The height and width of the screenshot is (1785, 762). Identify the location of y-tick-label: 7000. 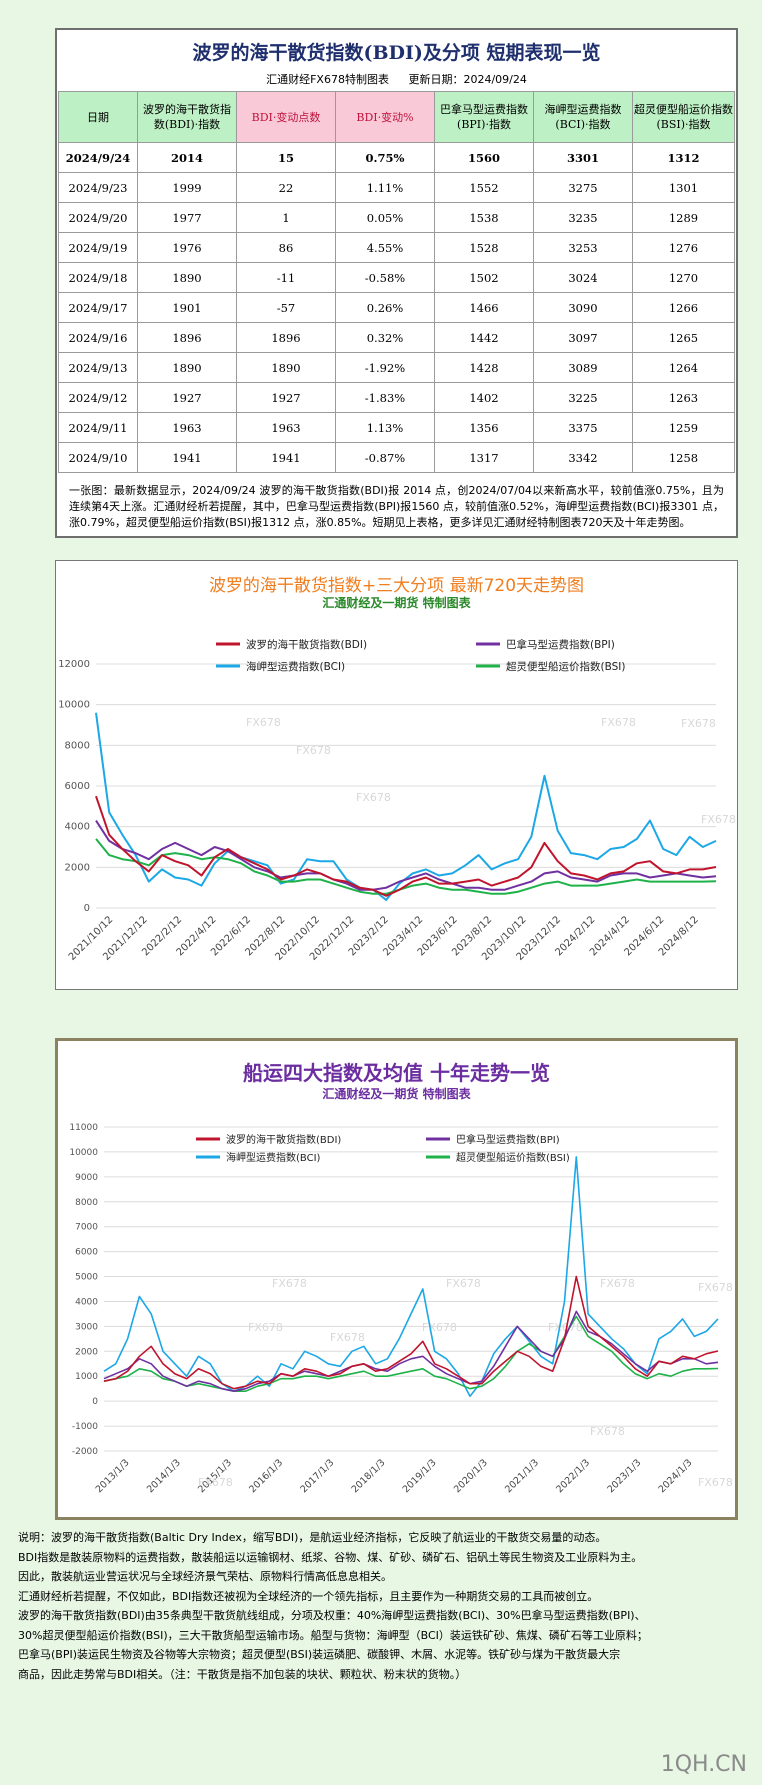
(86, 1228).